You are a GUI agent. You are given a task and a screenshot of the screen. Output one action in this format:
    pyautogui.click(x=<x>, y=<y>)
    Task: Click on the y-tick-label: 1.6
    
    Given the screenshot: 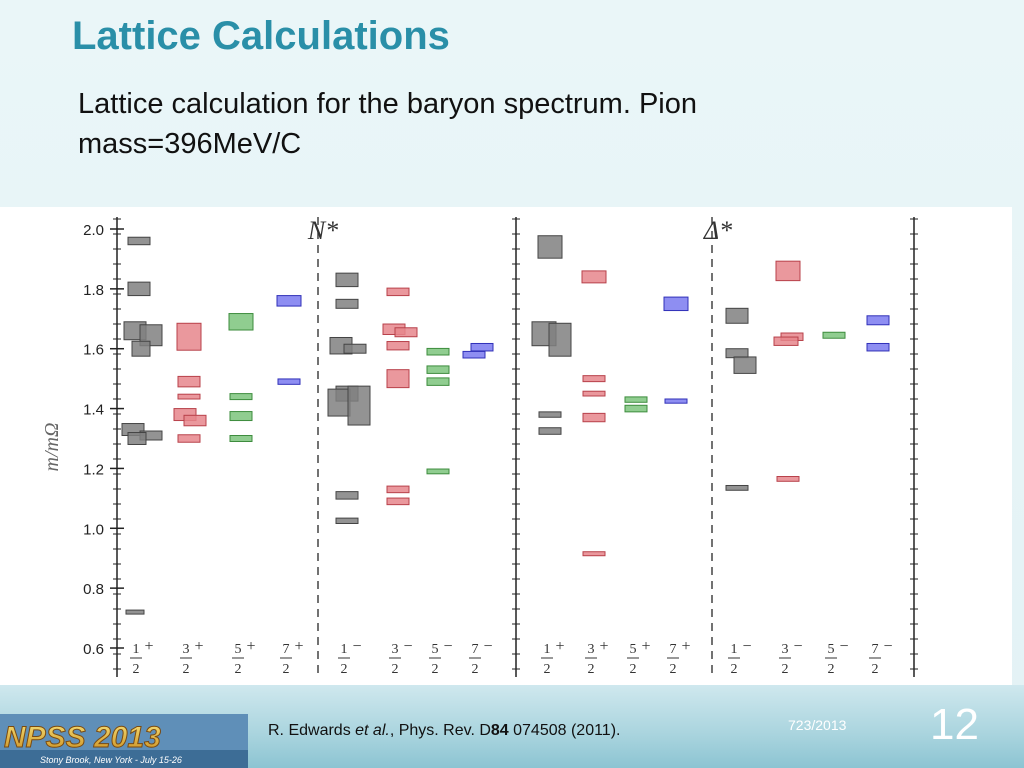 What is the action you would take?
    pyautogui.click(x=93, y=350)
    